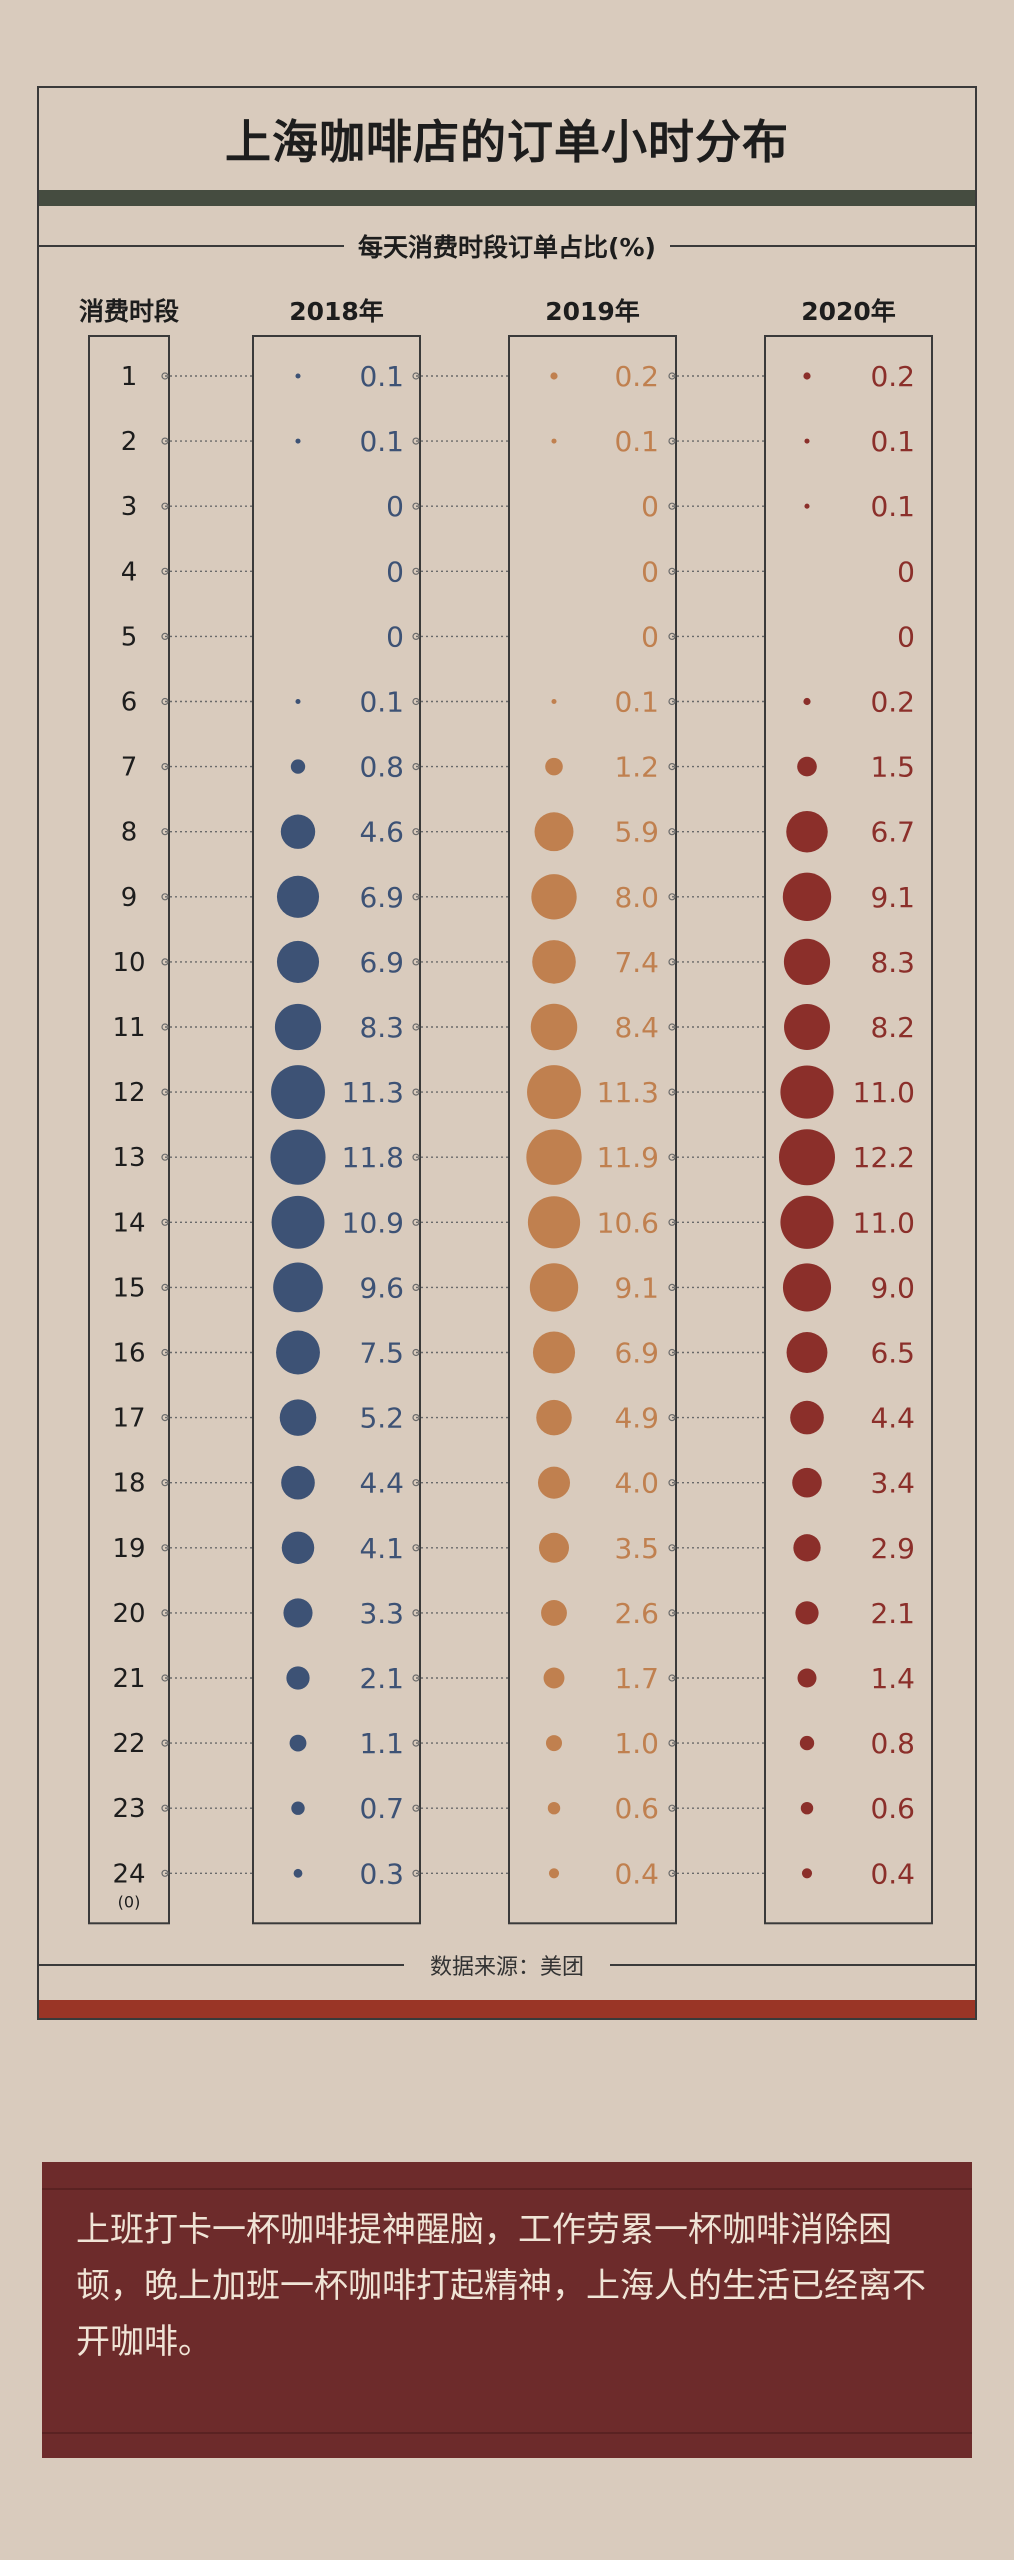  What do you see at coordinates (636, 897) in the screenshot?
I see `value-label: 8.0` at bounding box center [636, 897].